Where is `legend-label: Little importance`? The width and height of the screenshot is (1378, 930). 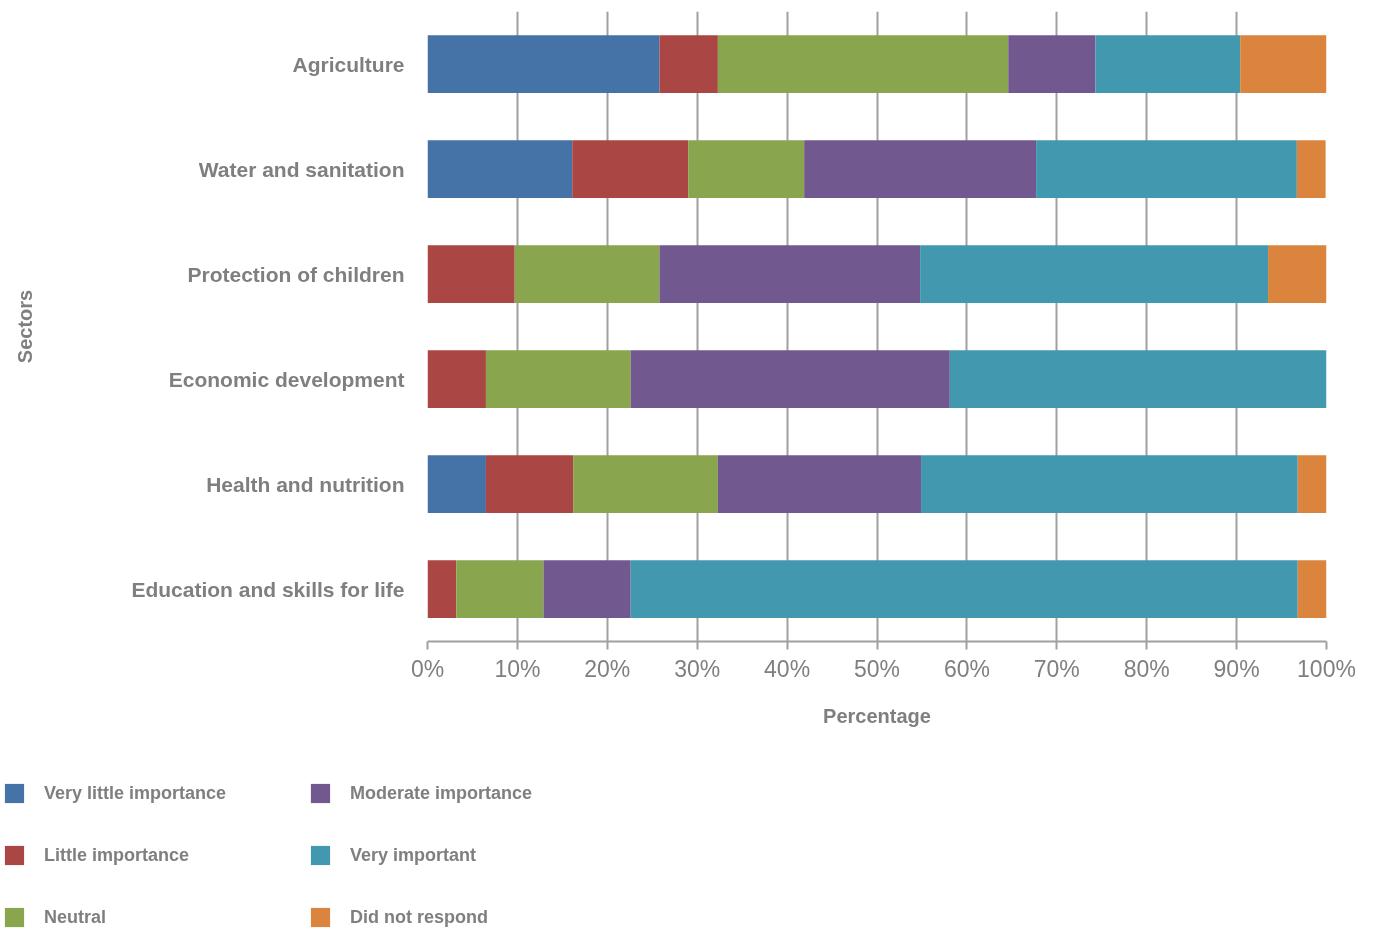 legend-label: Little importance is located at coordinates (117, 855).